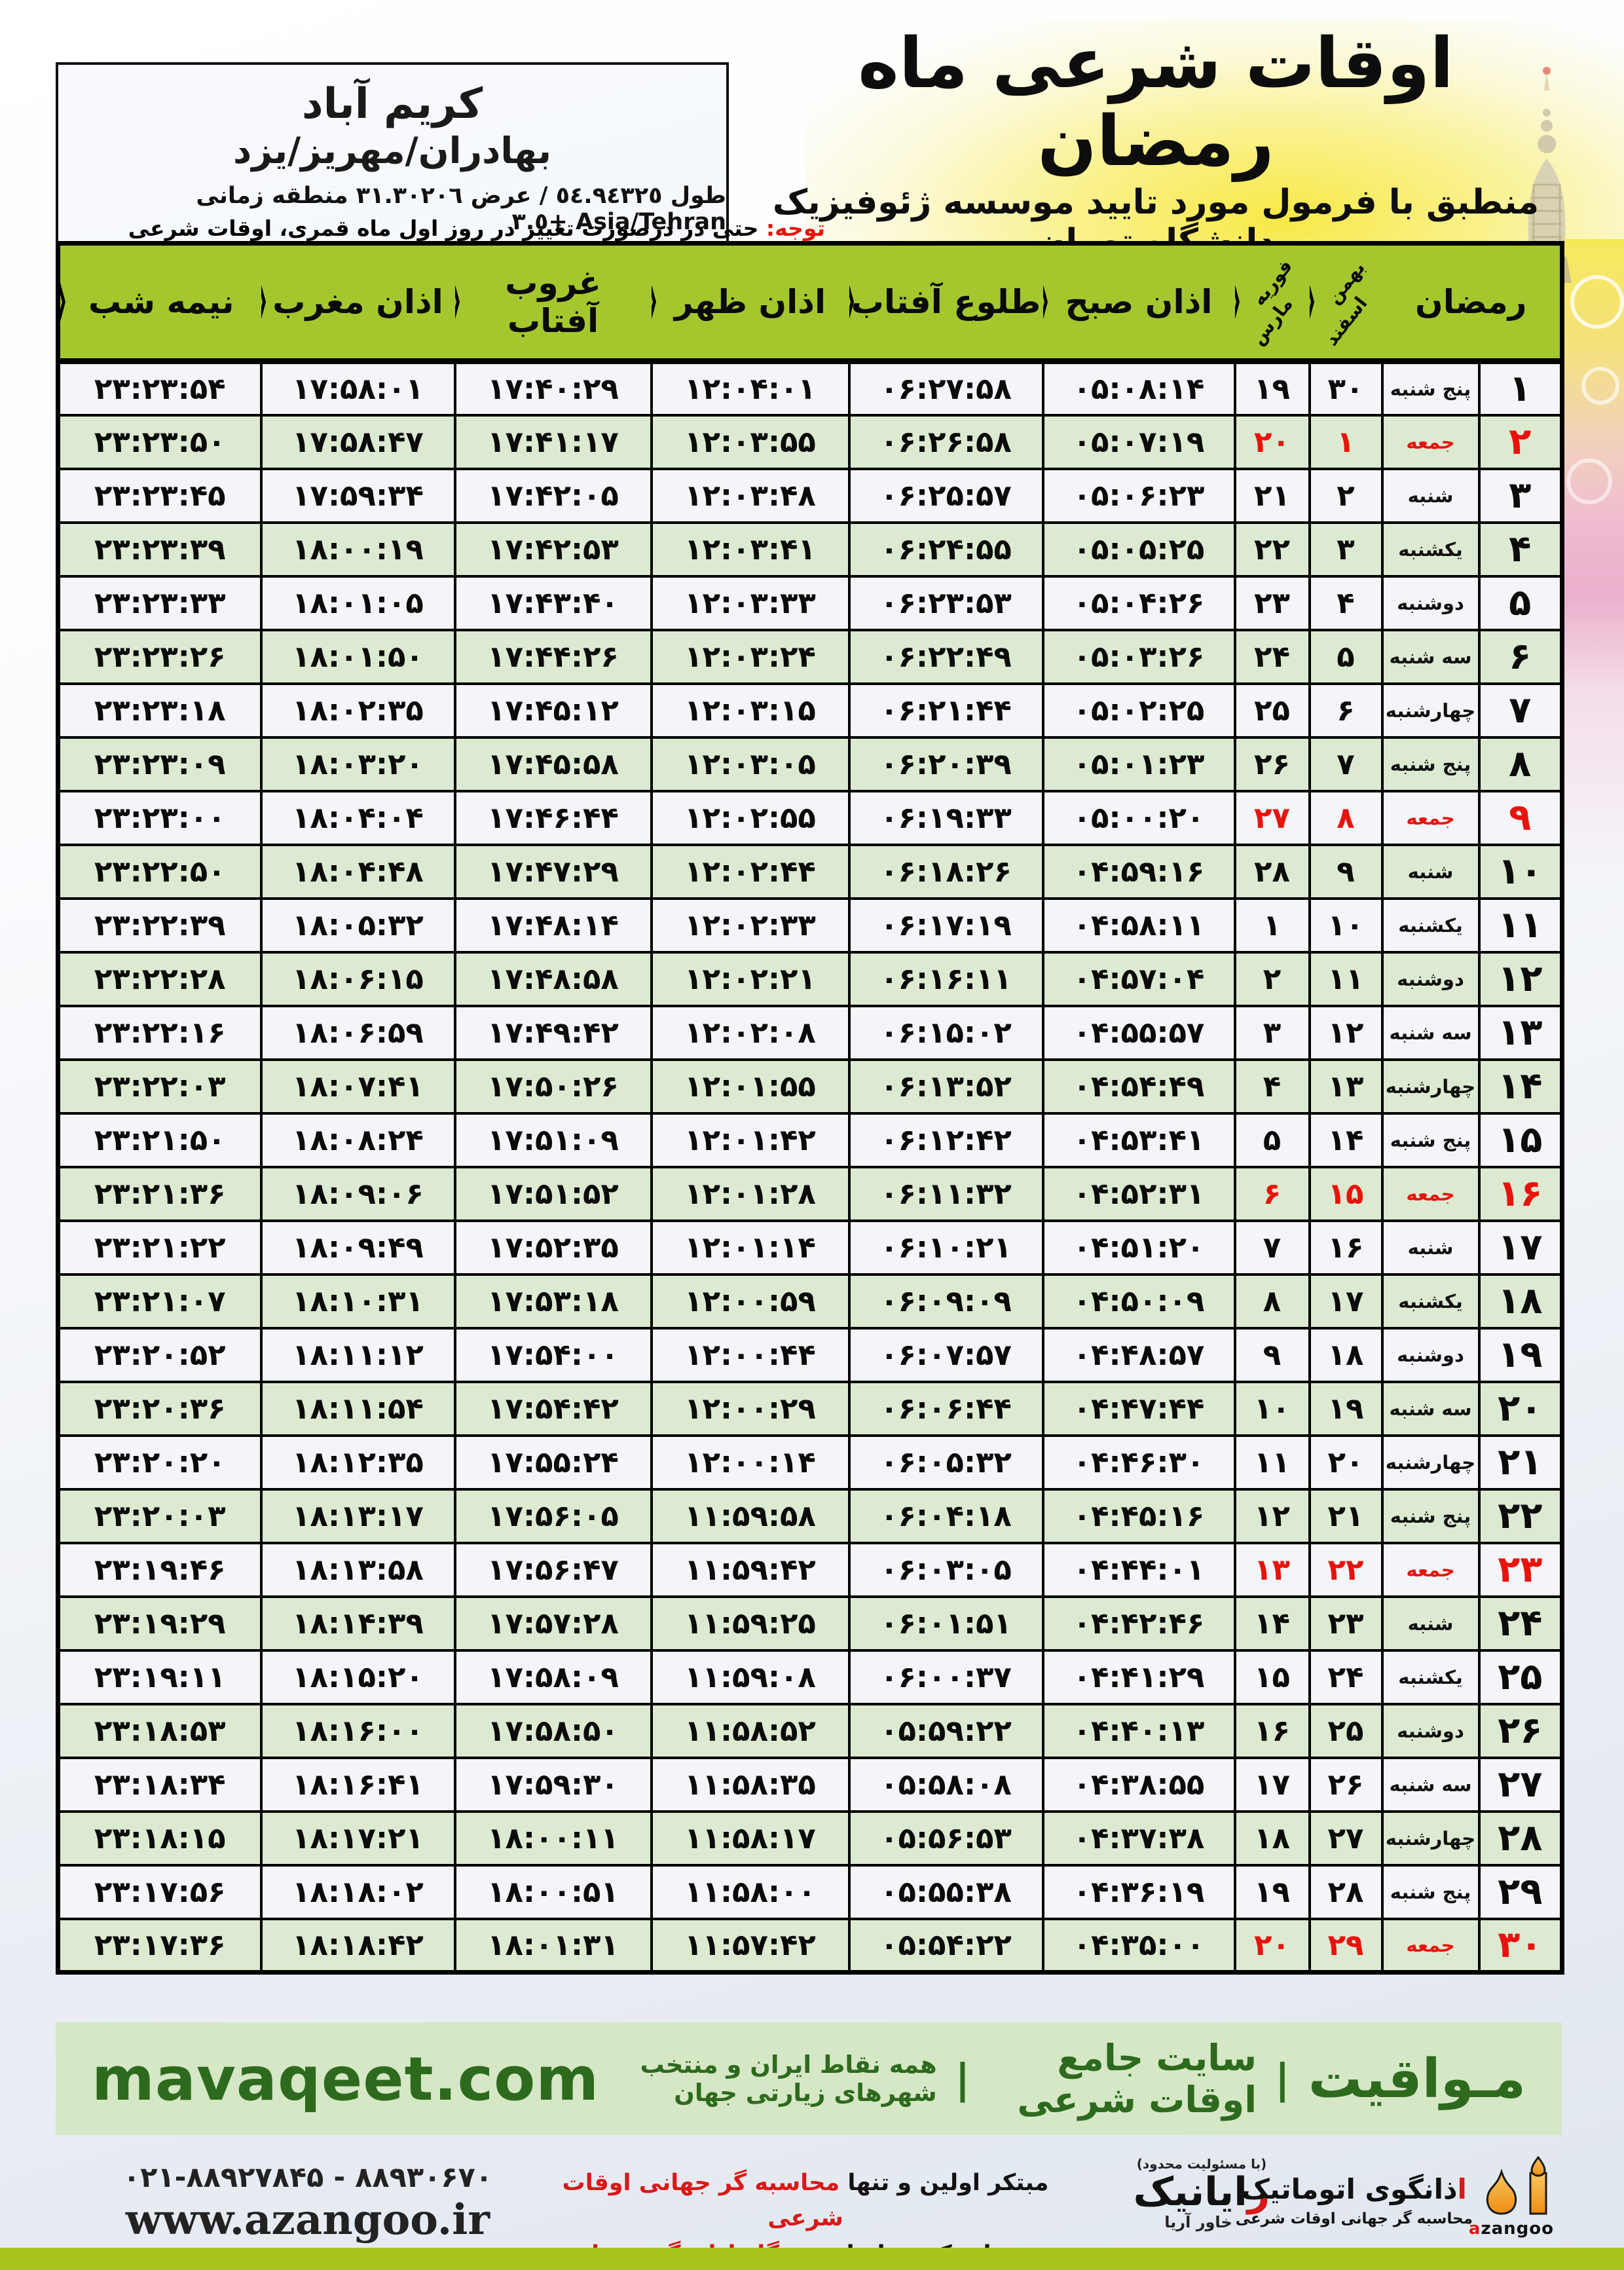  Describe the element at coordinates (1138, 656) in the screenshot. I see `cell-fajr: ۰۵:۰۳:۲۶` at that location.